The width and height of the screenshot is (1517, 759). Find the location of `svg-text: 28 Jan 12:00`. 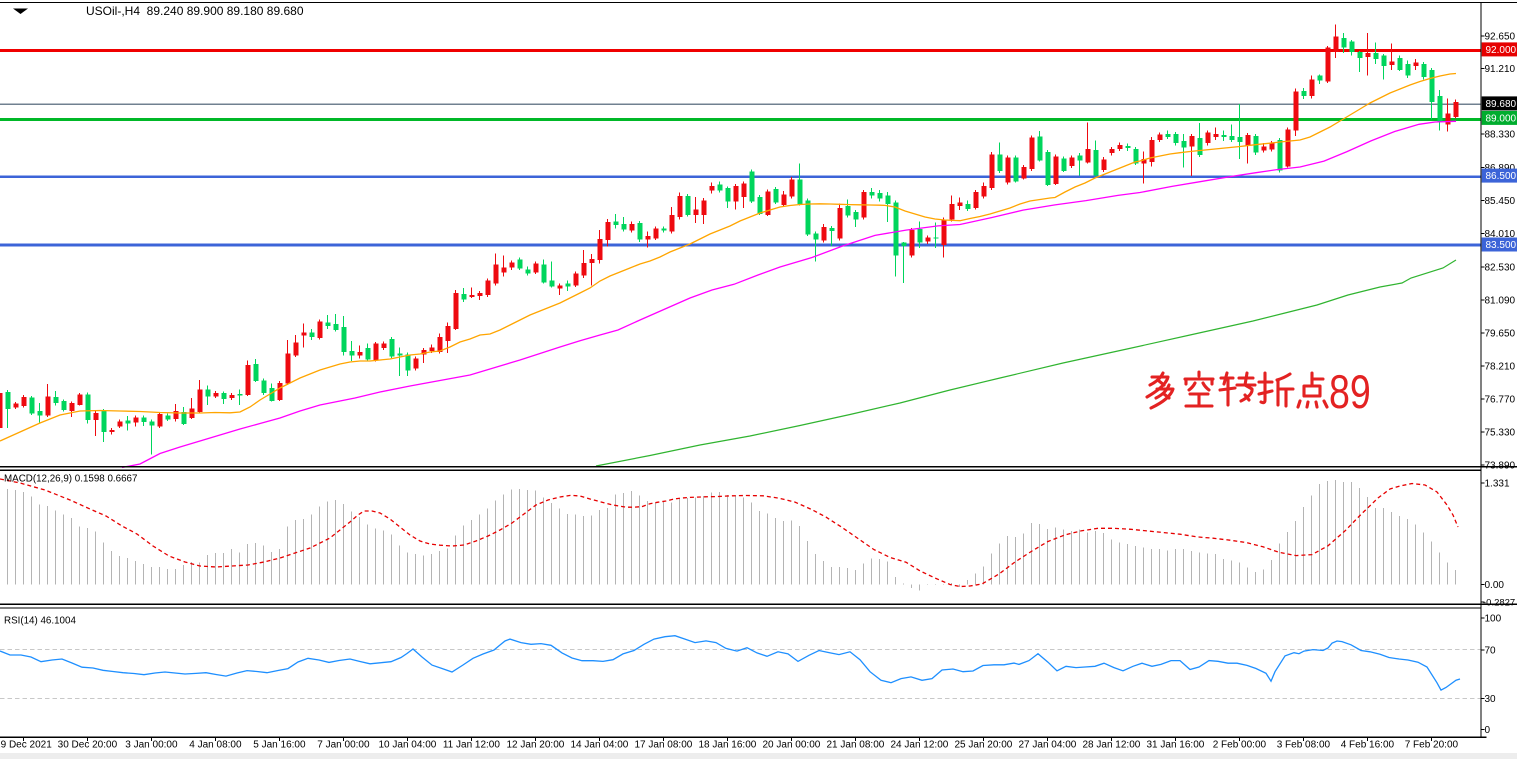

svg-text: 28 Jan 12:00 is located at coordinates (1111, 745).